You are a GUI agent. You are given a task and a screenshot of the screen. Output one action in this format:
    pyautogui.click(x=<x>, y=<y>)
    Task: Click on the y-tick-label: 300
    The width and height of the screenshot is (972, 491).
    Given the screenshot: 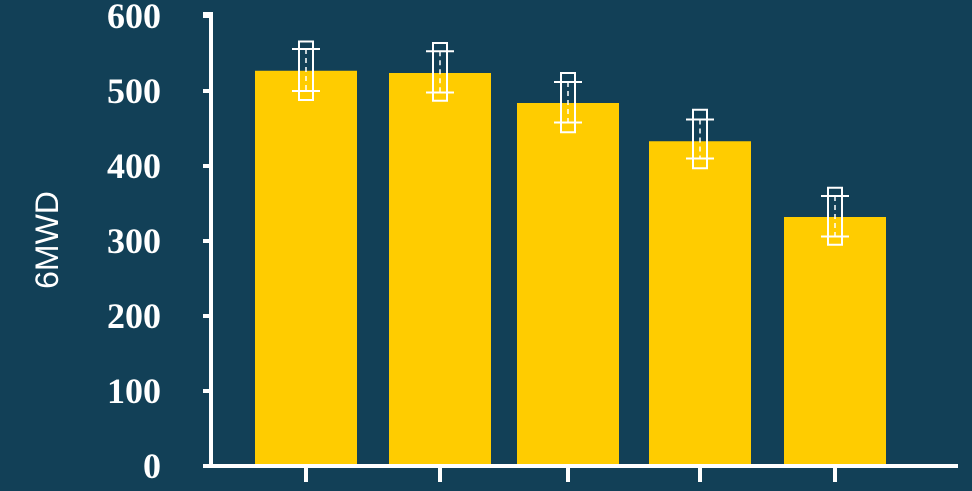 What is the action you would take?
    pyautogui.click(x=134, y=241)
    